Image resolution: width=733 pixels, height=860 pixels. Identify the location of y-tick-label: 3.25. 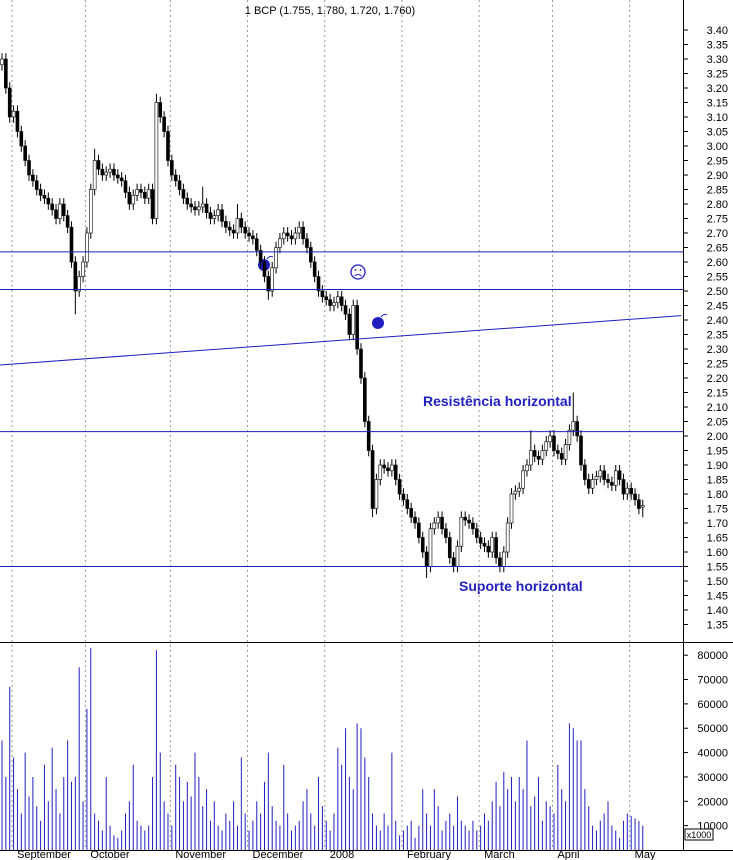
(717, 75).